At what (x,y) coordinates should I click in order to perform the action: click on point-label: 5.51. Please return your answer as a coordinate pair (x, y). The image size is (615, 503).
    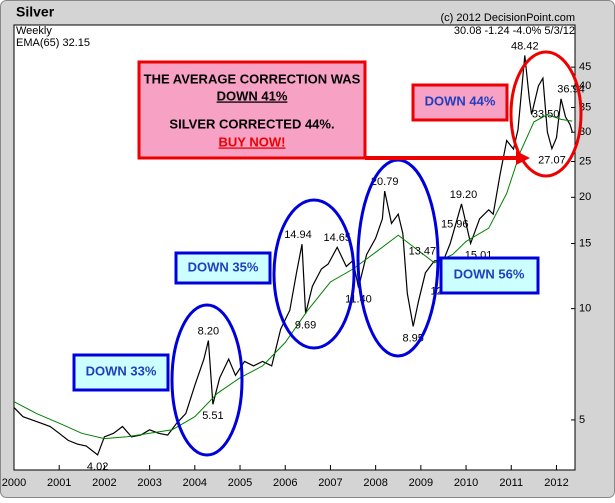
    Looking at the image, I should click on (212, 416).